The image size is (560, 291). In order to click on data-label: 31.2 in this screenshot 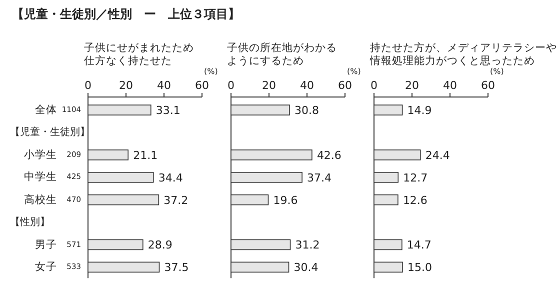, I will do `click(307, 245)`.